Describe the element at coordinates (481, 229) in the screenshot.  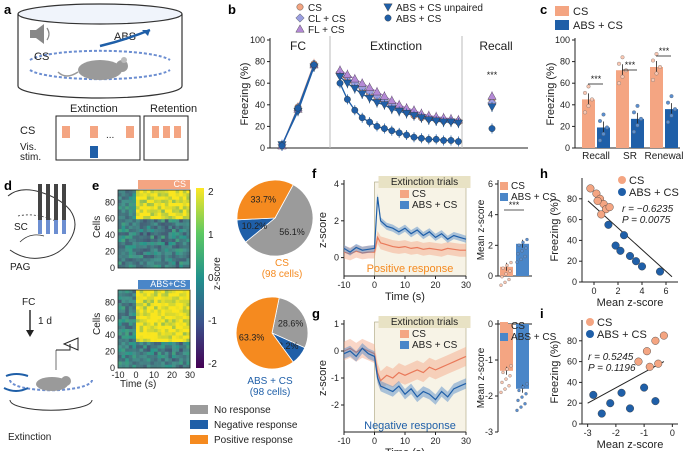
I see `f-bar-ylabel: Mean z-score` at that location.